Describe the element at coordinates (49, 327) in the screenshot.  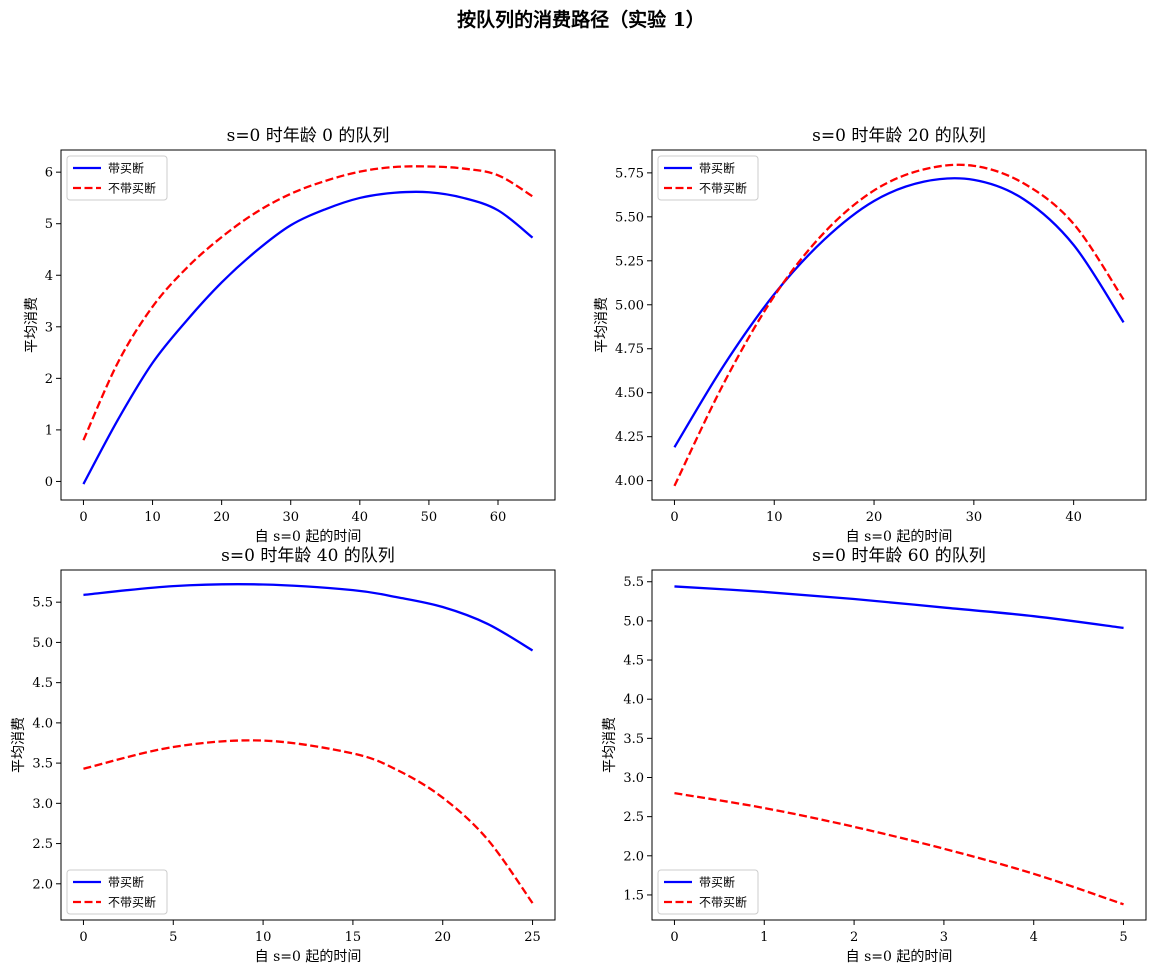
I see `y-tick-label: 3` at that location.